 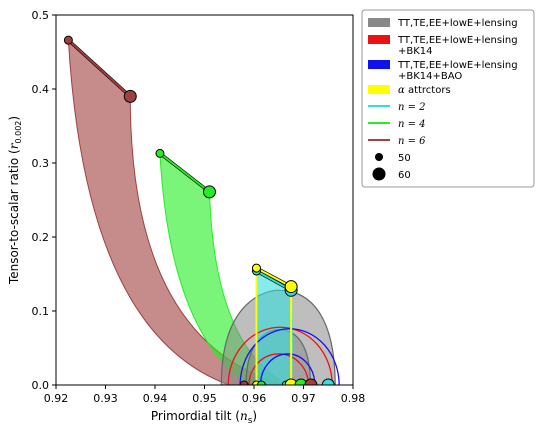 What do you see at coordinates (424, 90) in the screenshot?
I see `legend-label-3: α attrctors` at bounding box center [424, 90].